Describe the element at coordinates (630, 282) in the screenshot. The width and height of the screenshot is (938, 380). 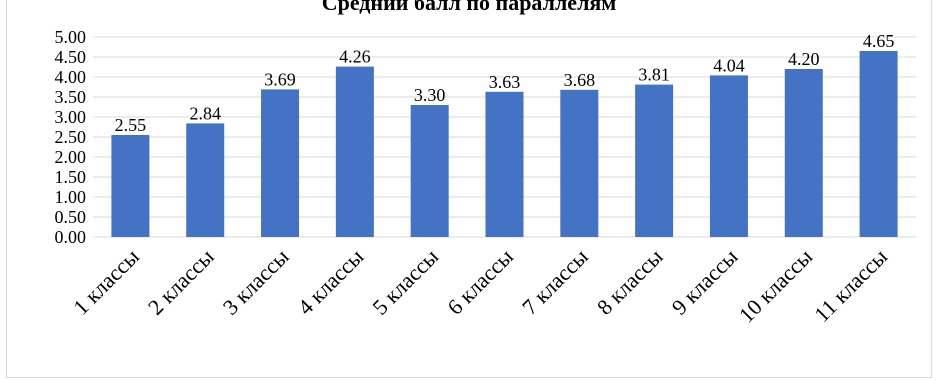
I see `x-tick-label: 8 классы` at that location.